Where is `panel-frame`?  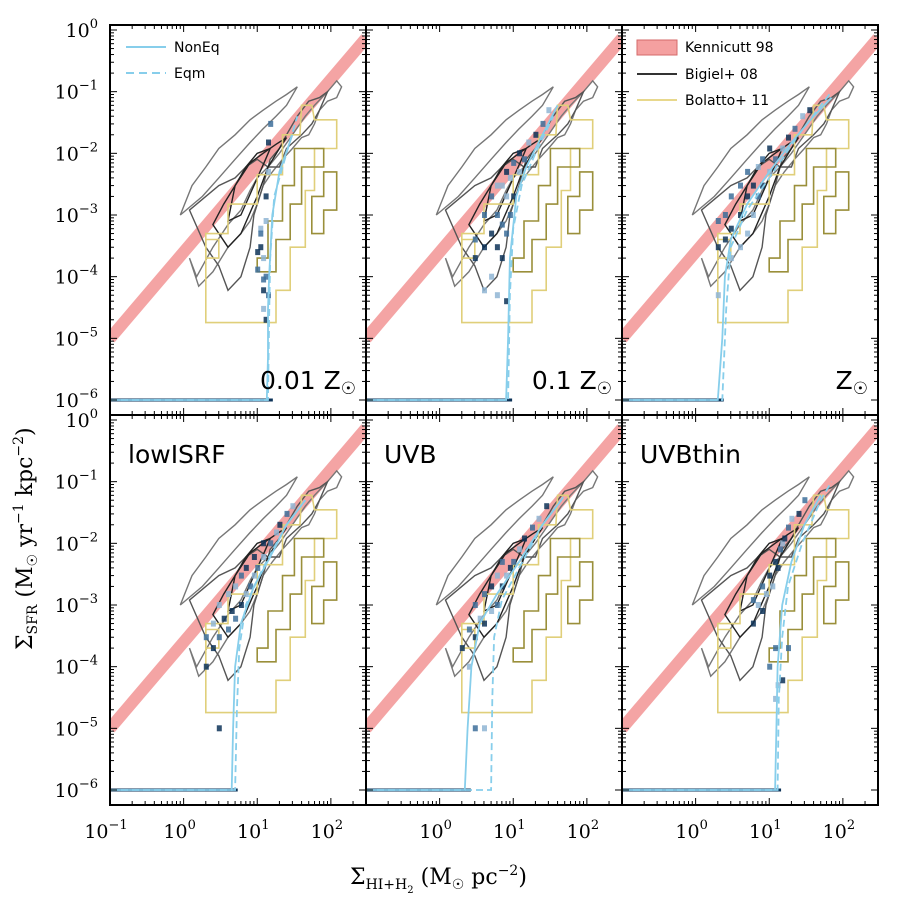
panel-frame is located at coordinates (750, 610).